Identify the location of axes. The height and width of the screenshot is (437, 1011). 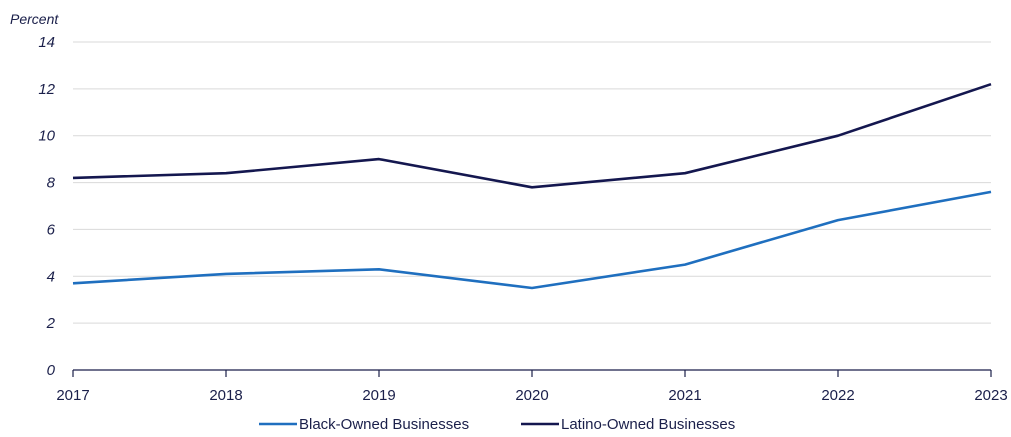
(532, 373).